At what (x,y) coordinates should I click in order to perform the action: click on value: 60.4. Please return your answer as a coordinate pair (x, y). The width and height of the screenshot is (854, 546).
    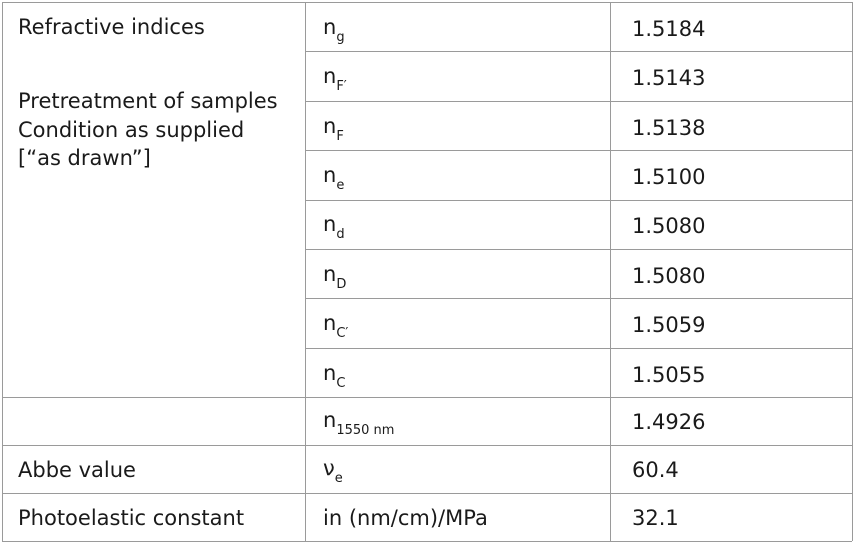
    Looking at the image, I should click on (655, 470).